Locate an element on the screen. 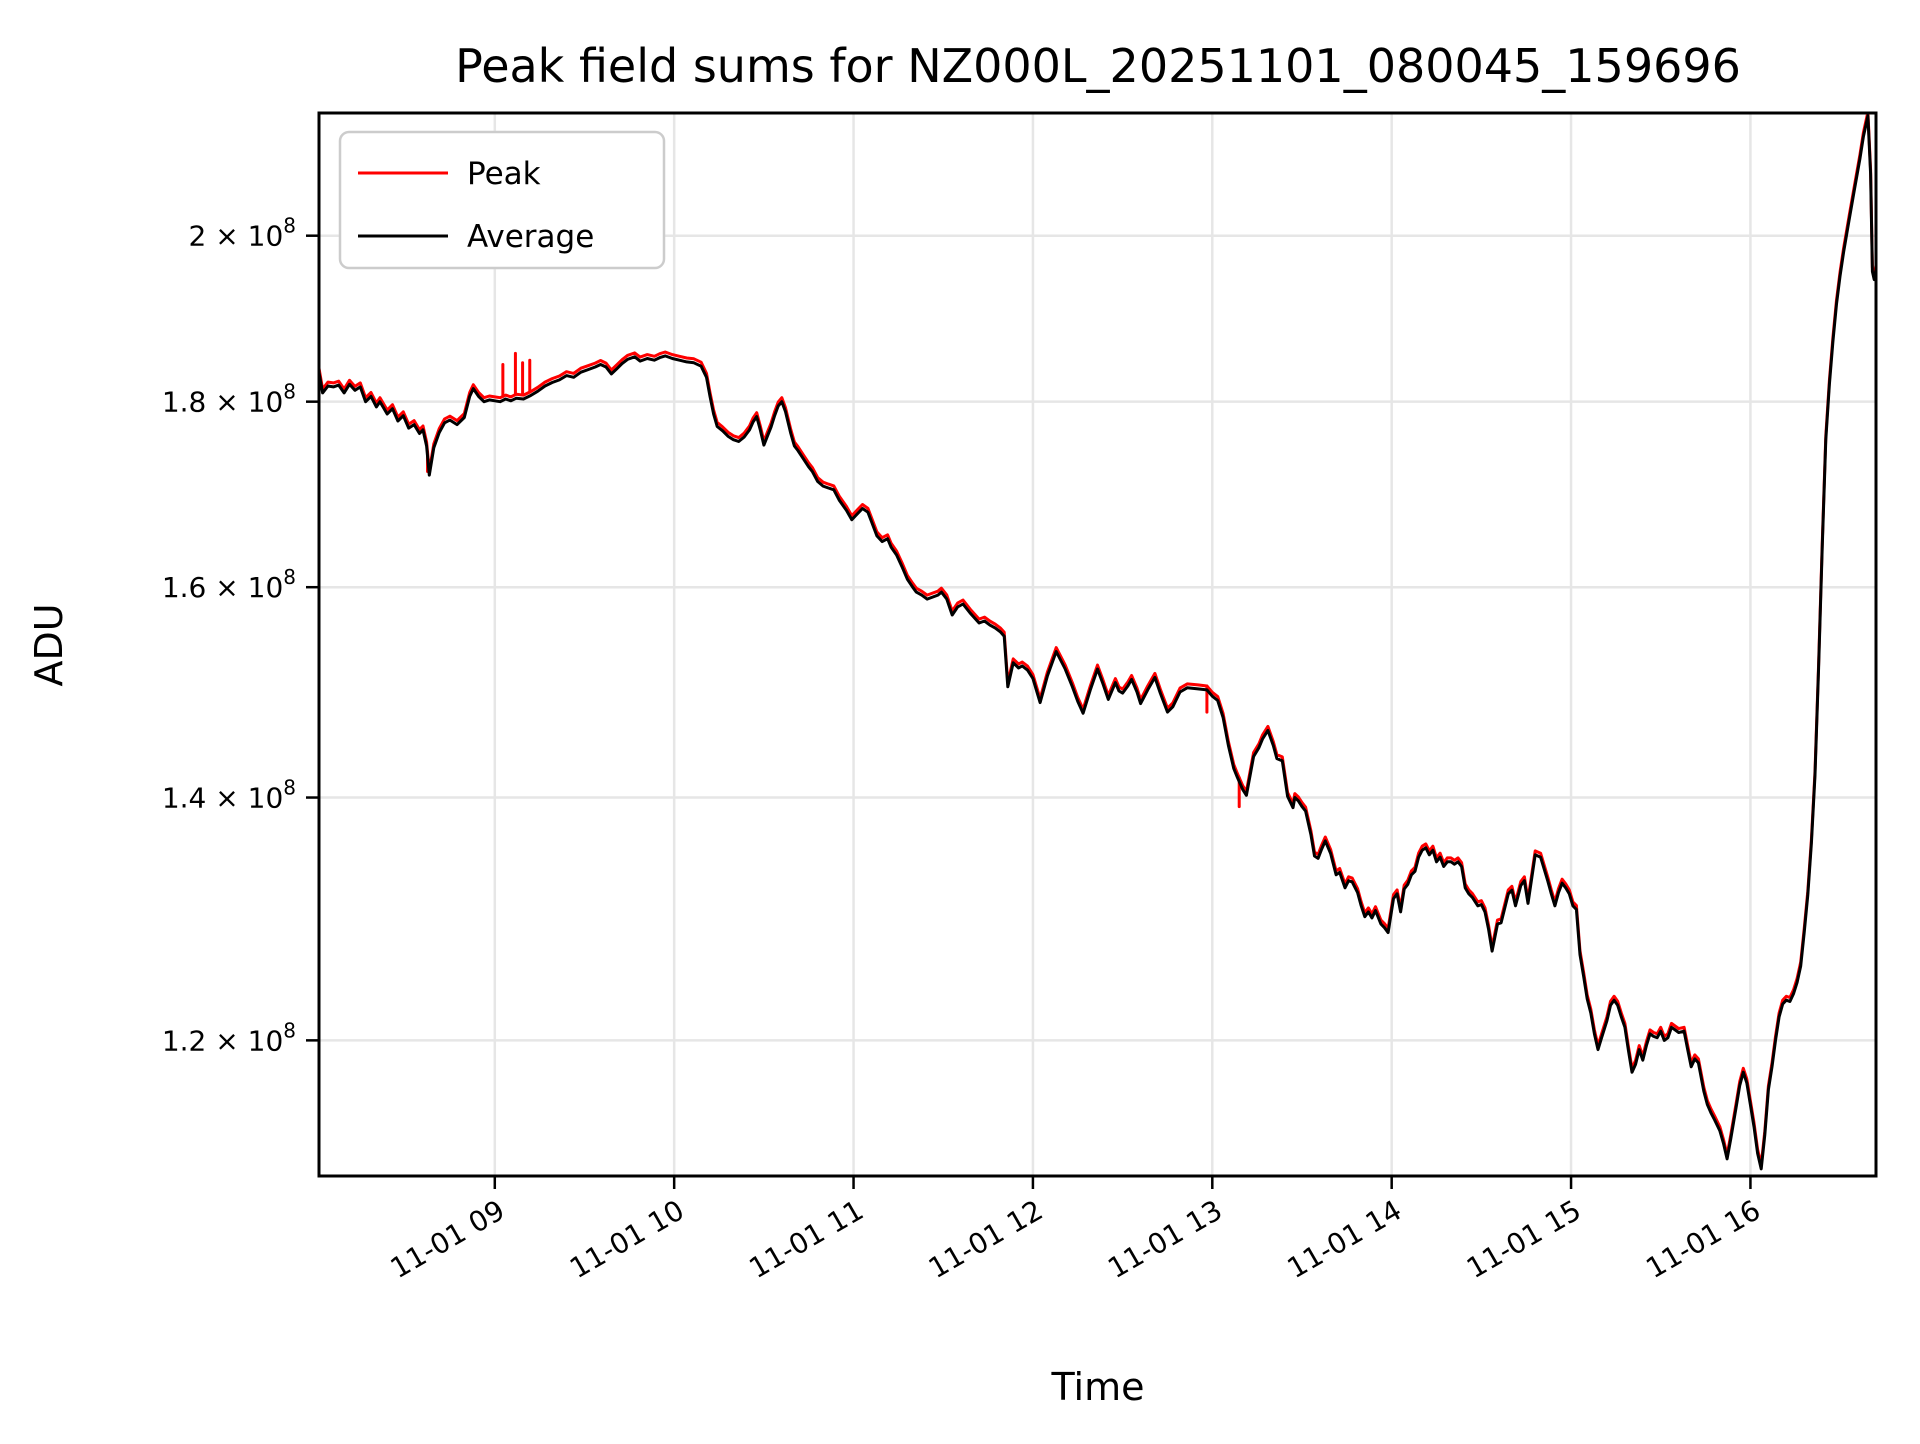 The width and height of the screenshot is (1920, 1444). y-tick-label: 2 × 108 is located at coordinates (242, 233).